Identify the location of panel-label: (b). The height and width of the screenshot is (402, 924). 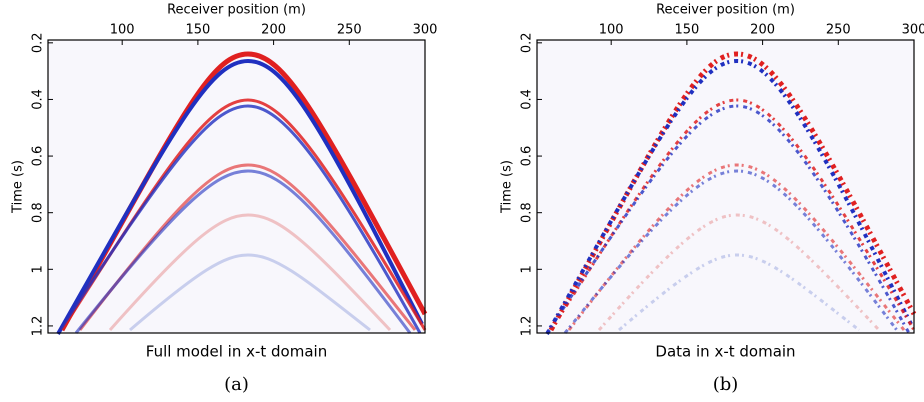
(726, 384).